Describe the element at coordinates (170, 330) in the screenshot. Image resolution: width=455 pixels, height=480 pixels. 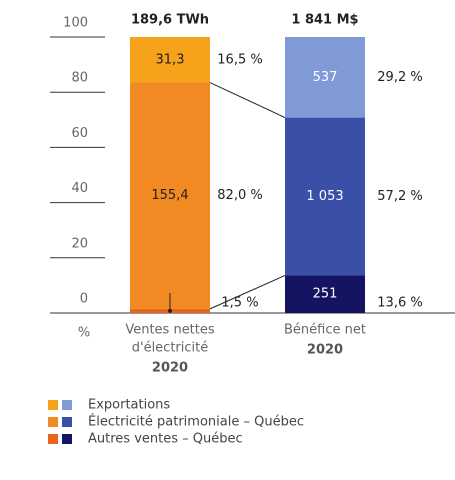
I see `x-tick-label: Ventes nettes` at that location.